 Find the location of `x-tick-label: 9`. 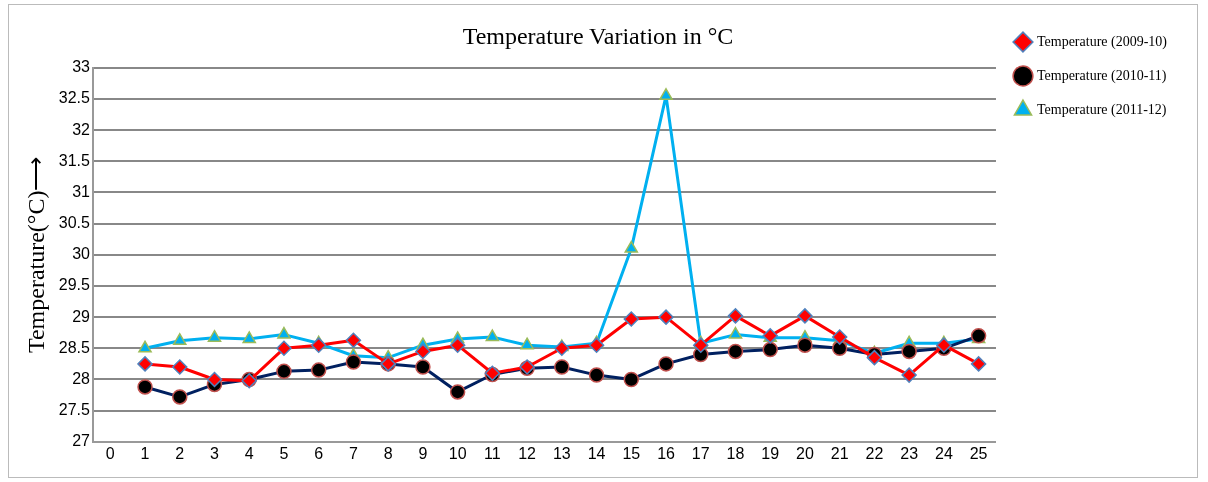

x-tick-label: 9 is located at coordinates (423, 453).